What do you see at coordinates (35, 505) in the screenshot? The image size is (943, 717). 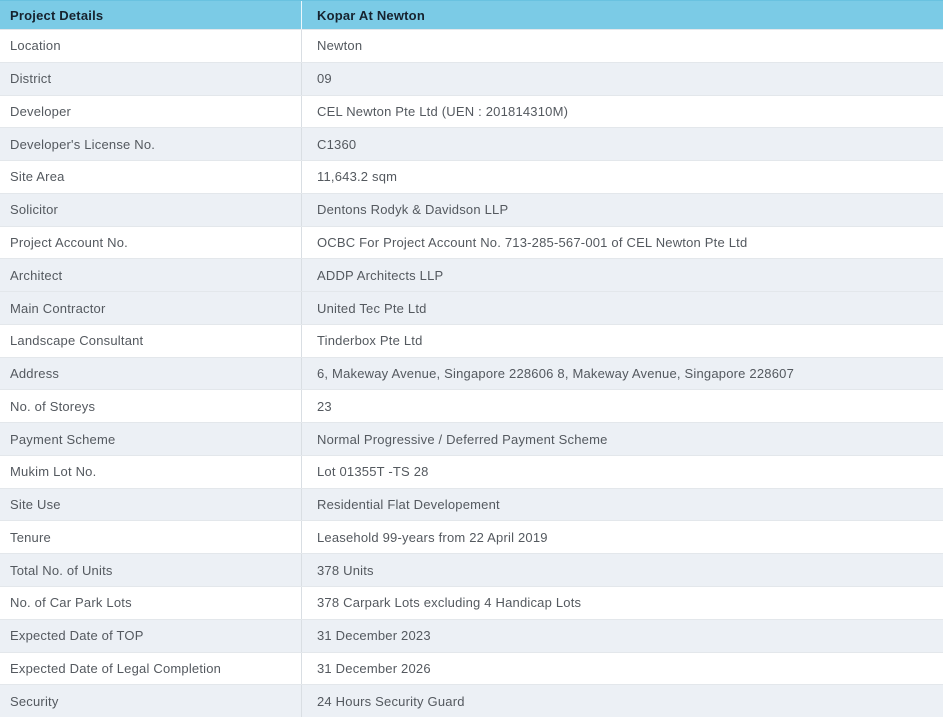 I see `row-label: Site Use` at bounding box center [35, 505].